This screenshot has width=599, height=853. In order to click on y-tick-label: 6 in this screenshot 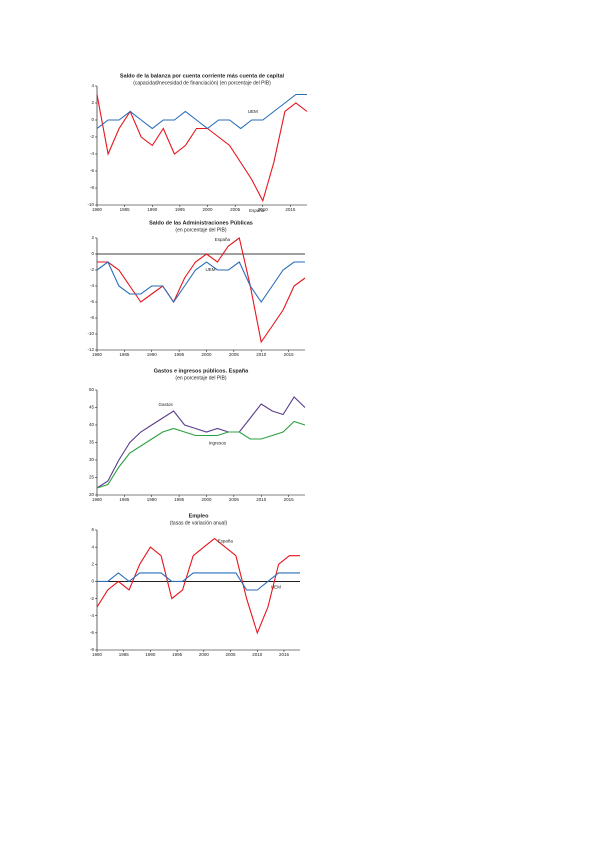, I will do `click(92, 529)`.